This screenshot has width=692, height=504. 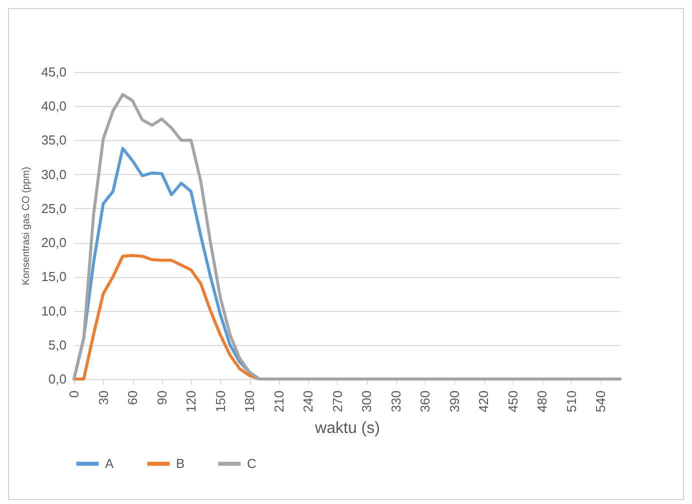 I want to click on x-tick-label: 150, so click(x=220, y=401).